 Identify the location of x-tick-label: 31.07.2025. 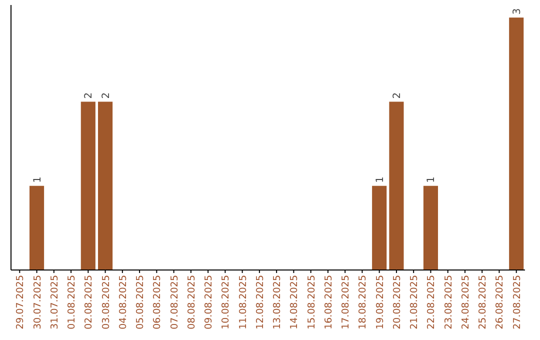
(54, 302).